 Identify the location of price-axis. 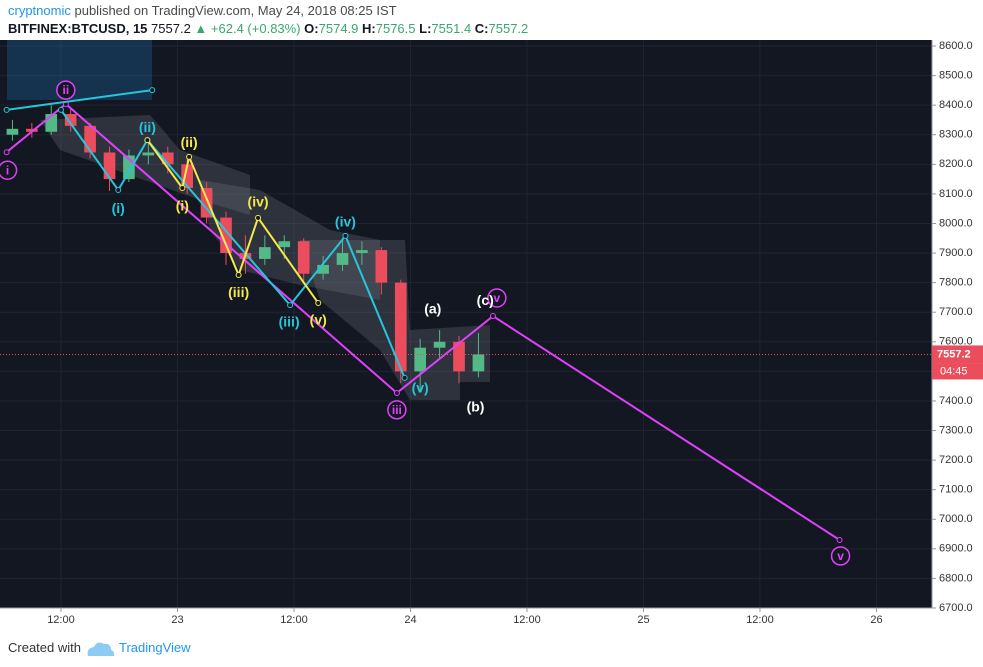
(957, 335).